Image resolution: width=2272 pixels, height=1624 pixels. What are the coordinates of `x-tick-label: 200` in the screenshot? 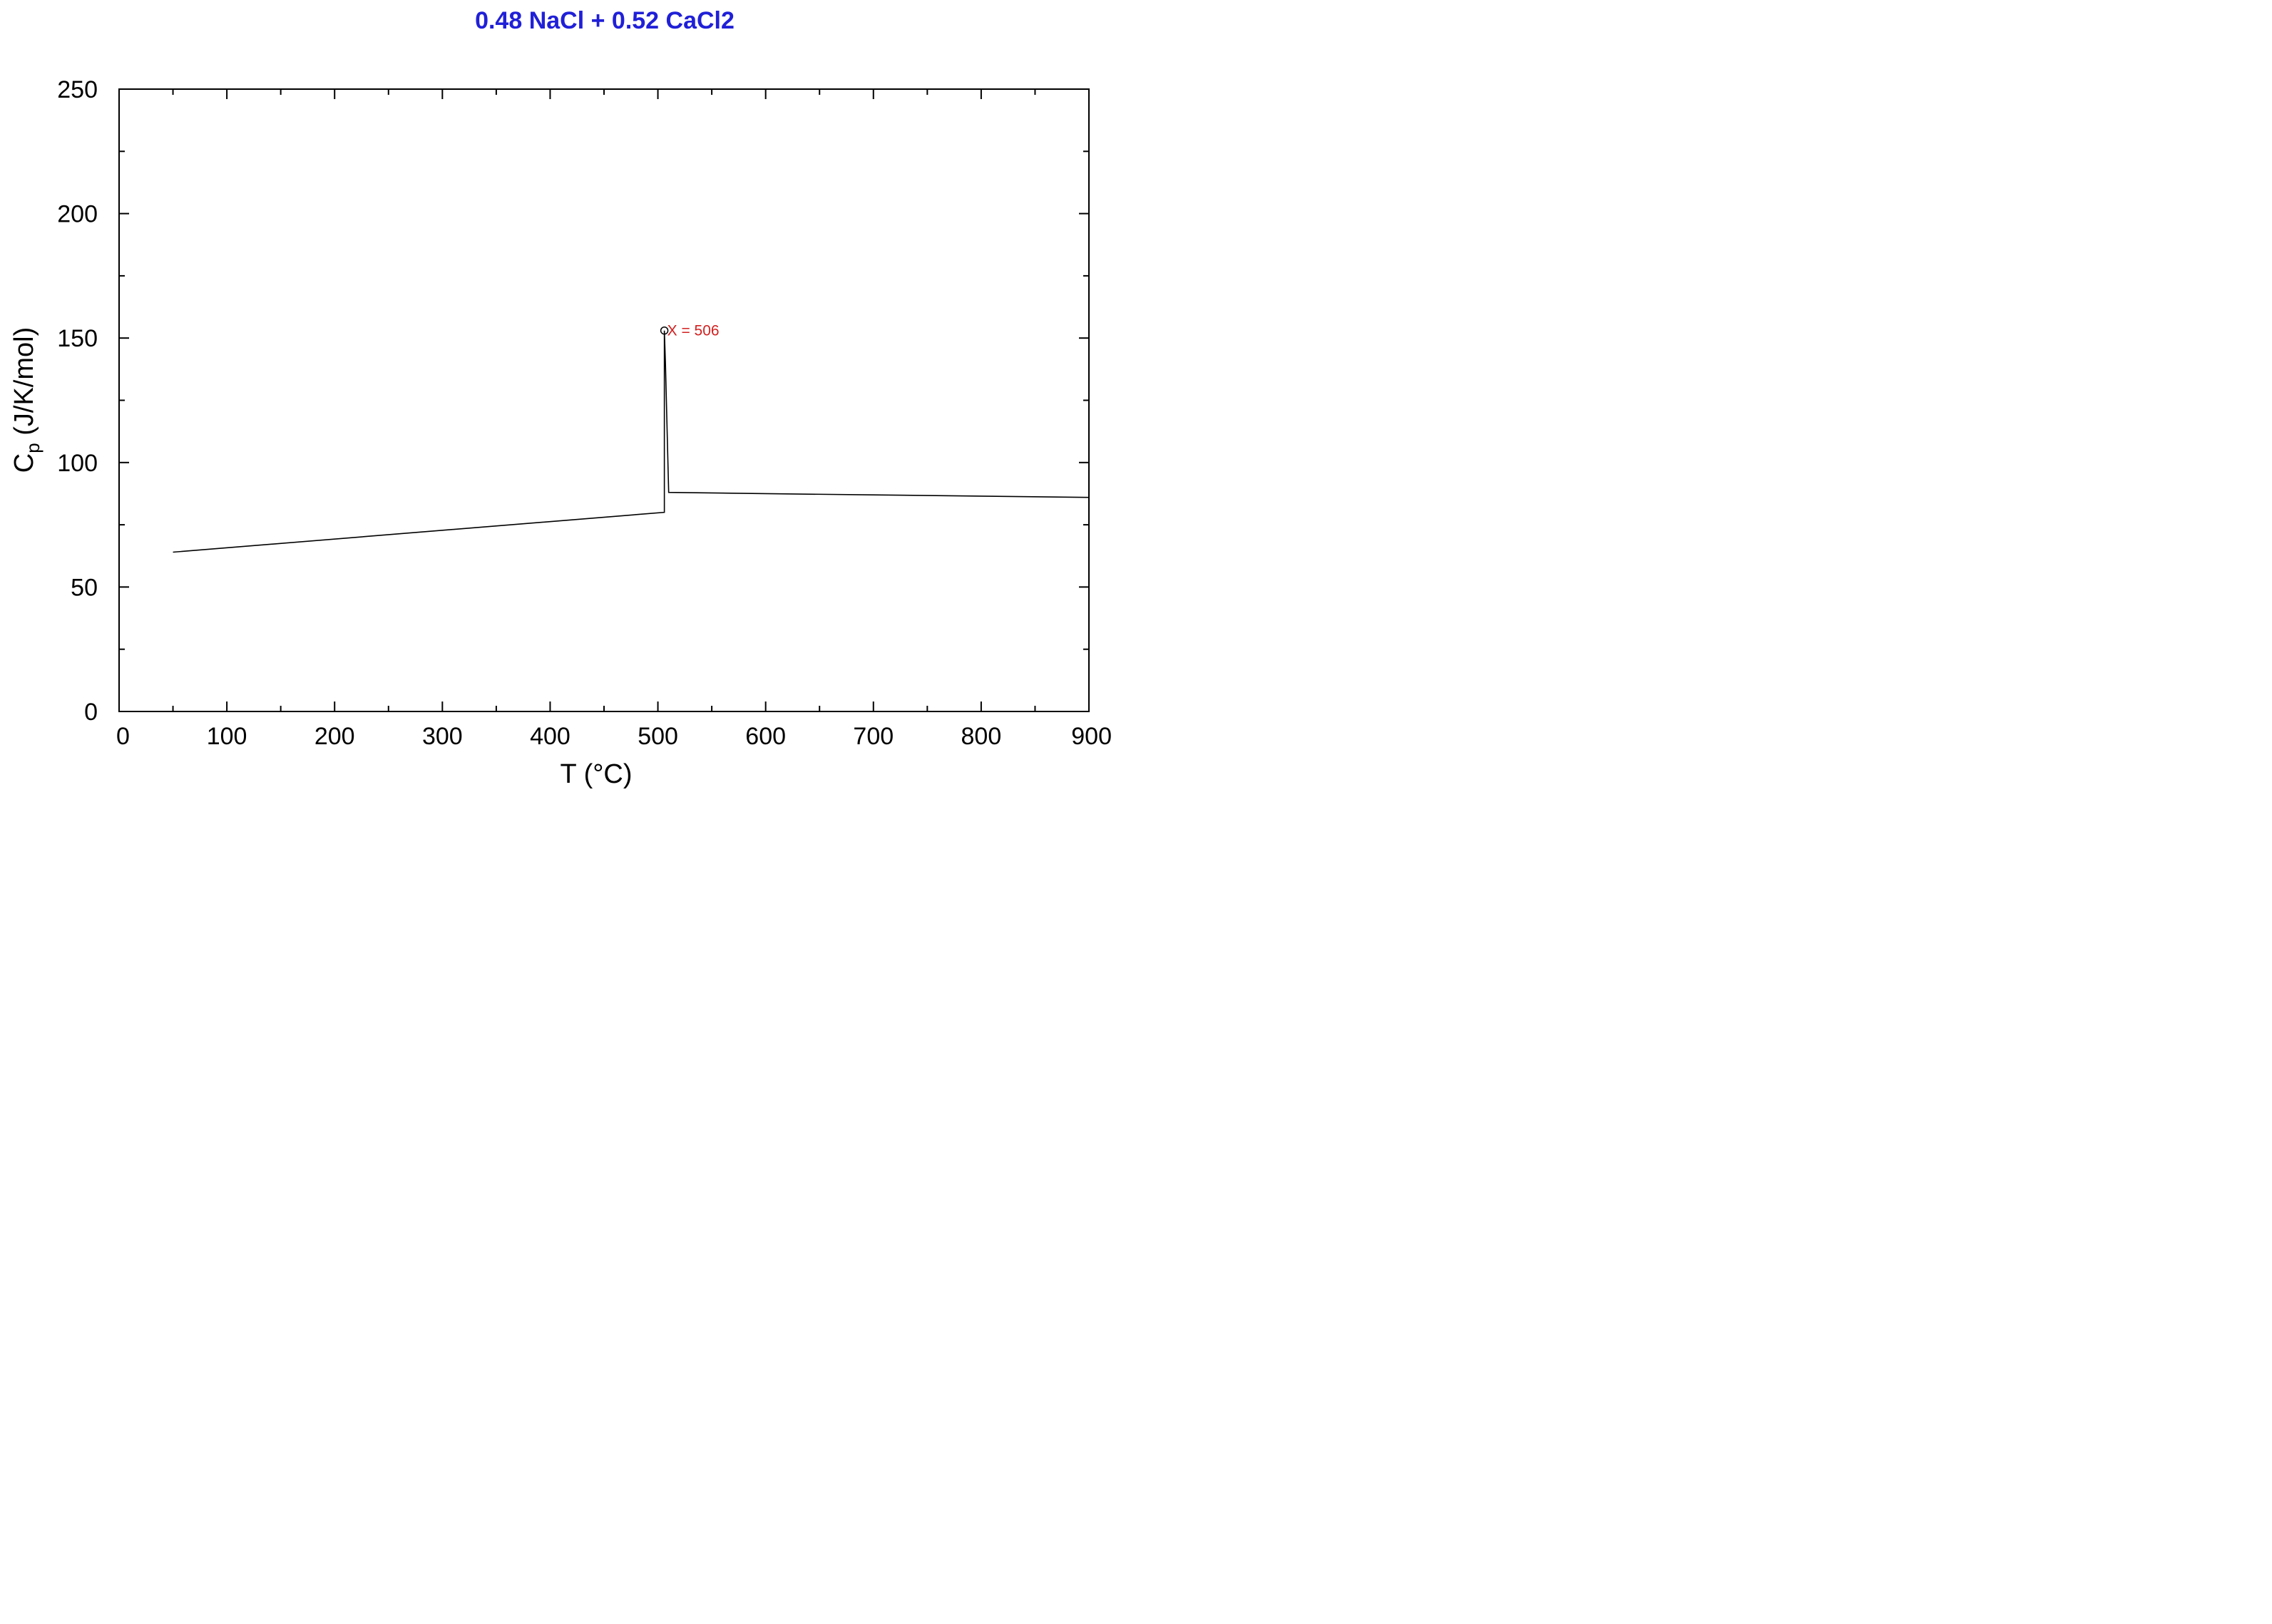 It's located at (334, 736).